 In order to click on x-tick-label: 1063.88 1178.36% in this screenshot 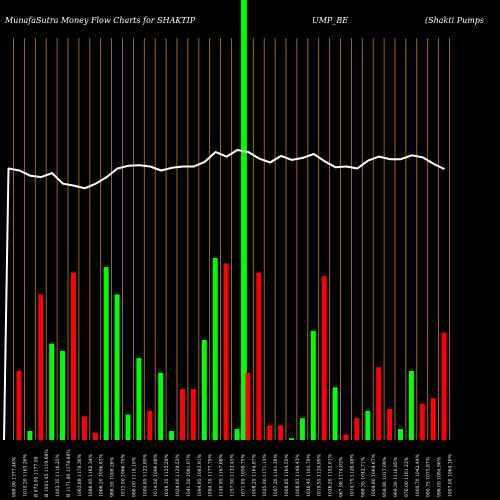, I will do `click(80, 475)`.